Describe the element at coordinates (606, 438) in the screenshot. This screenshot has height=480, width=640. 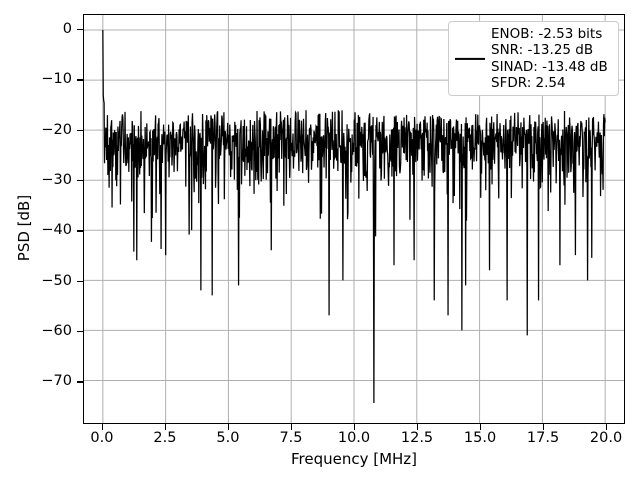
I see `x-tick-label: 20.0` at that location.